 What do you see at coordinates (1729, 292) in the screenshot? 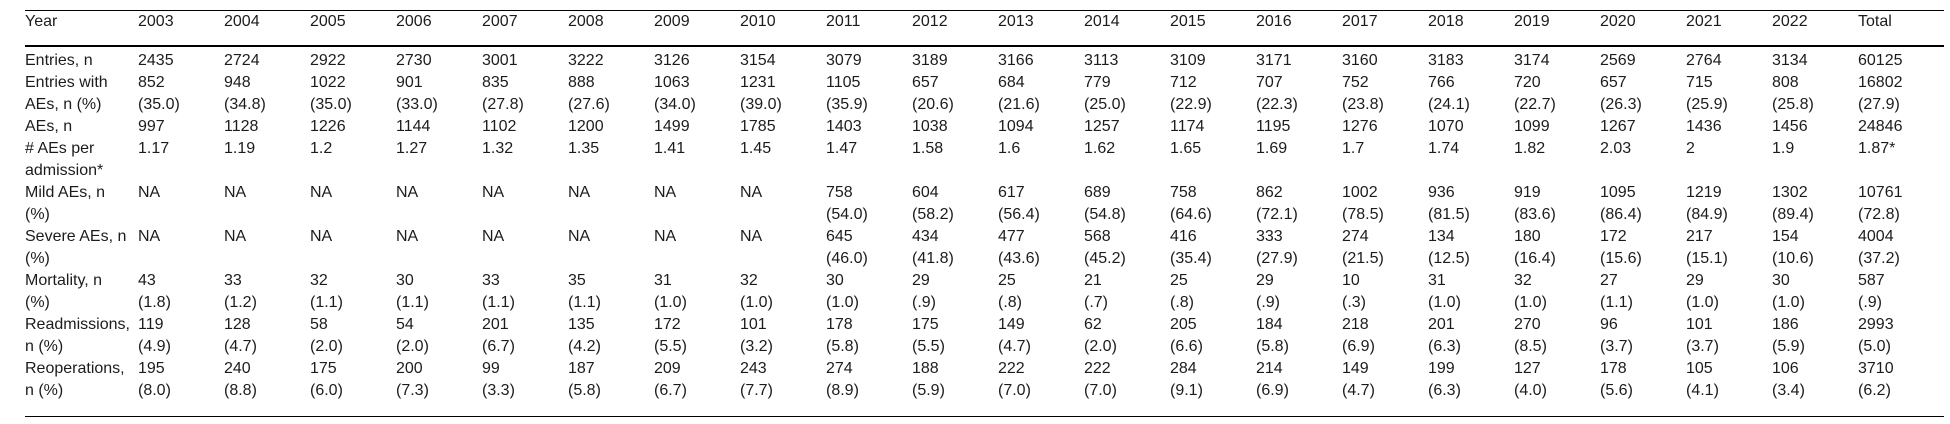
I see `table-cell: 29 (1.0)` at bounding box center [1729, 292].